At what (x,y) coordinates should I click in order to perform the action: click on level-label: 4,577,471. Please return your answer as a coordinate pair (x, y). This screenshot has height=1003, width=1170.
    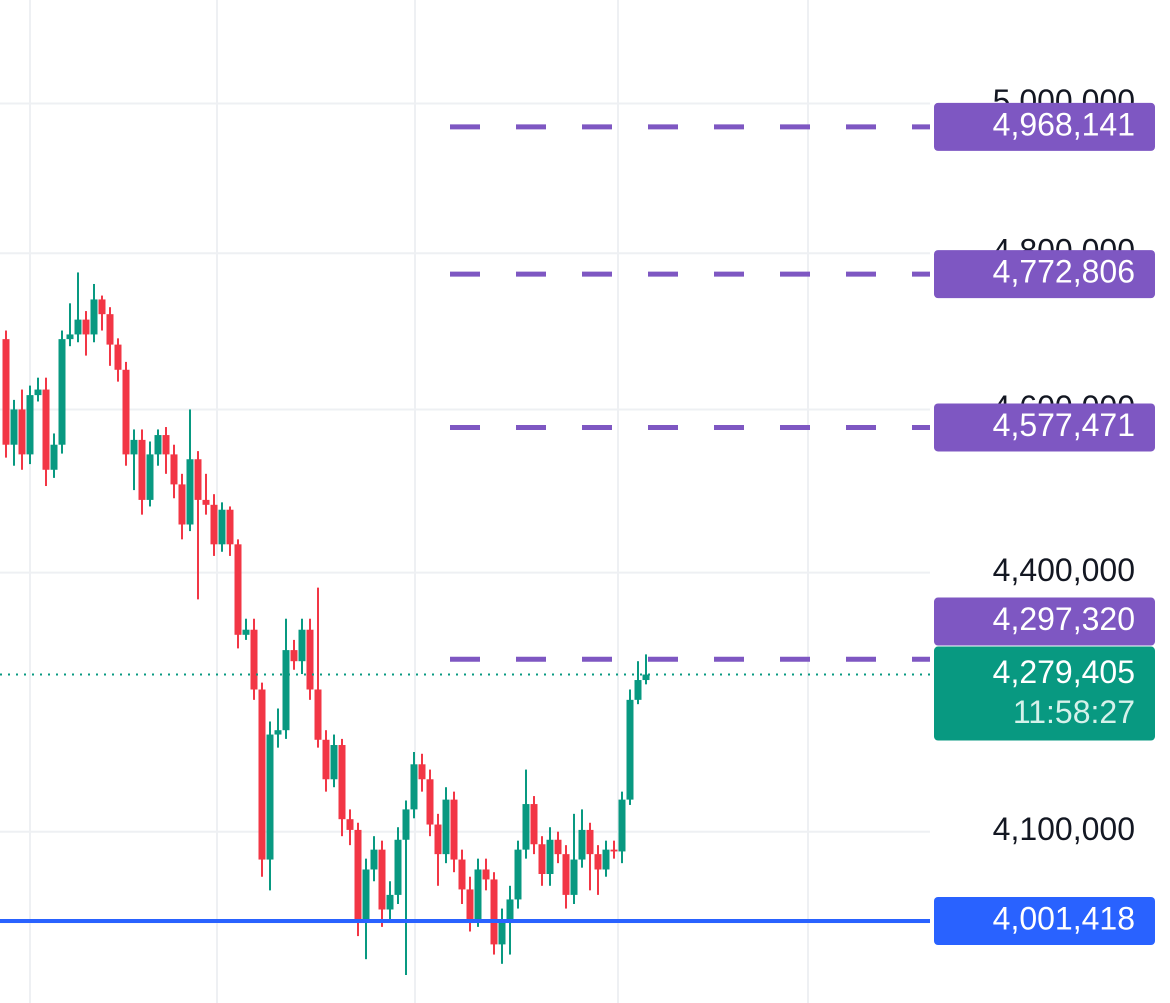
    Looking at the image, I should click on (1064, 425).